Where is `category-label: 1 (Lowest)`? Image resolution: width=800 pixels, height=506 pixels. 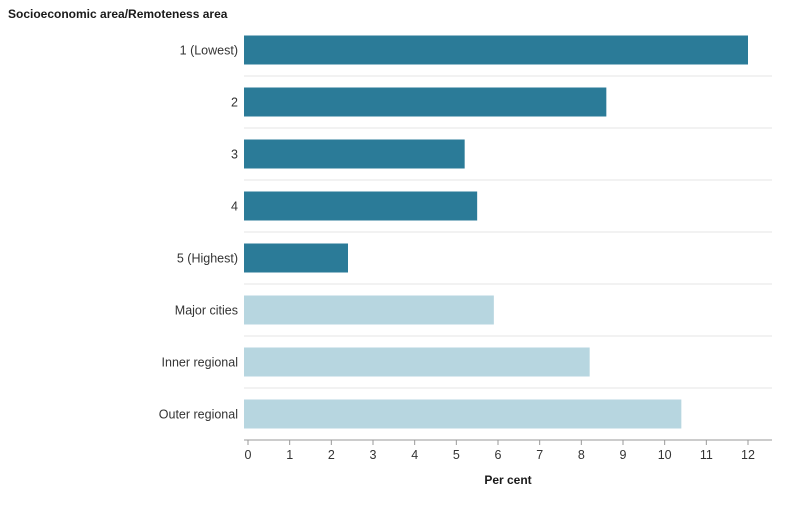
category-label: 1 (Lowest) is located at coordinates (209, 51).